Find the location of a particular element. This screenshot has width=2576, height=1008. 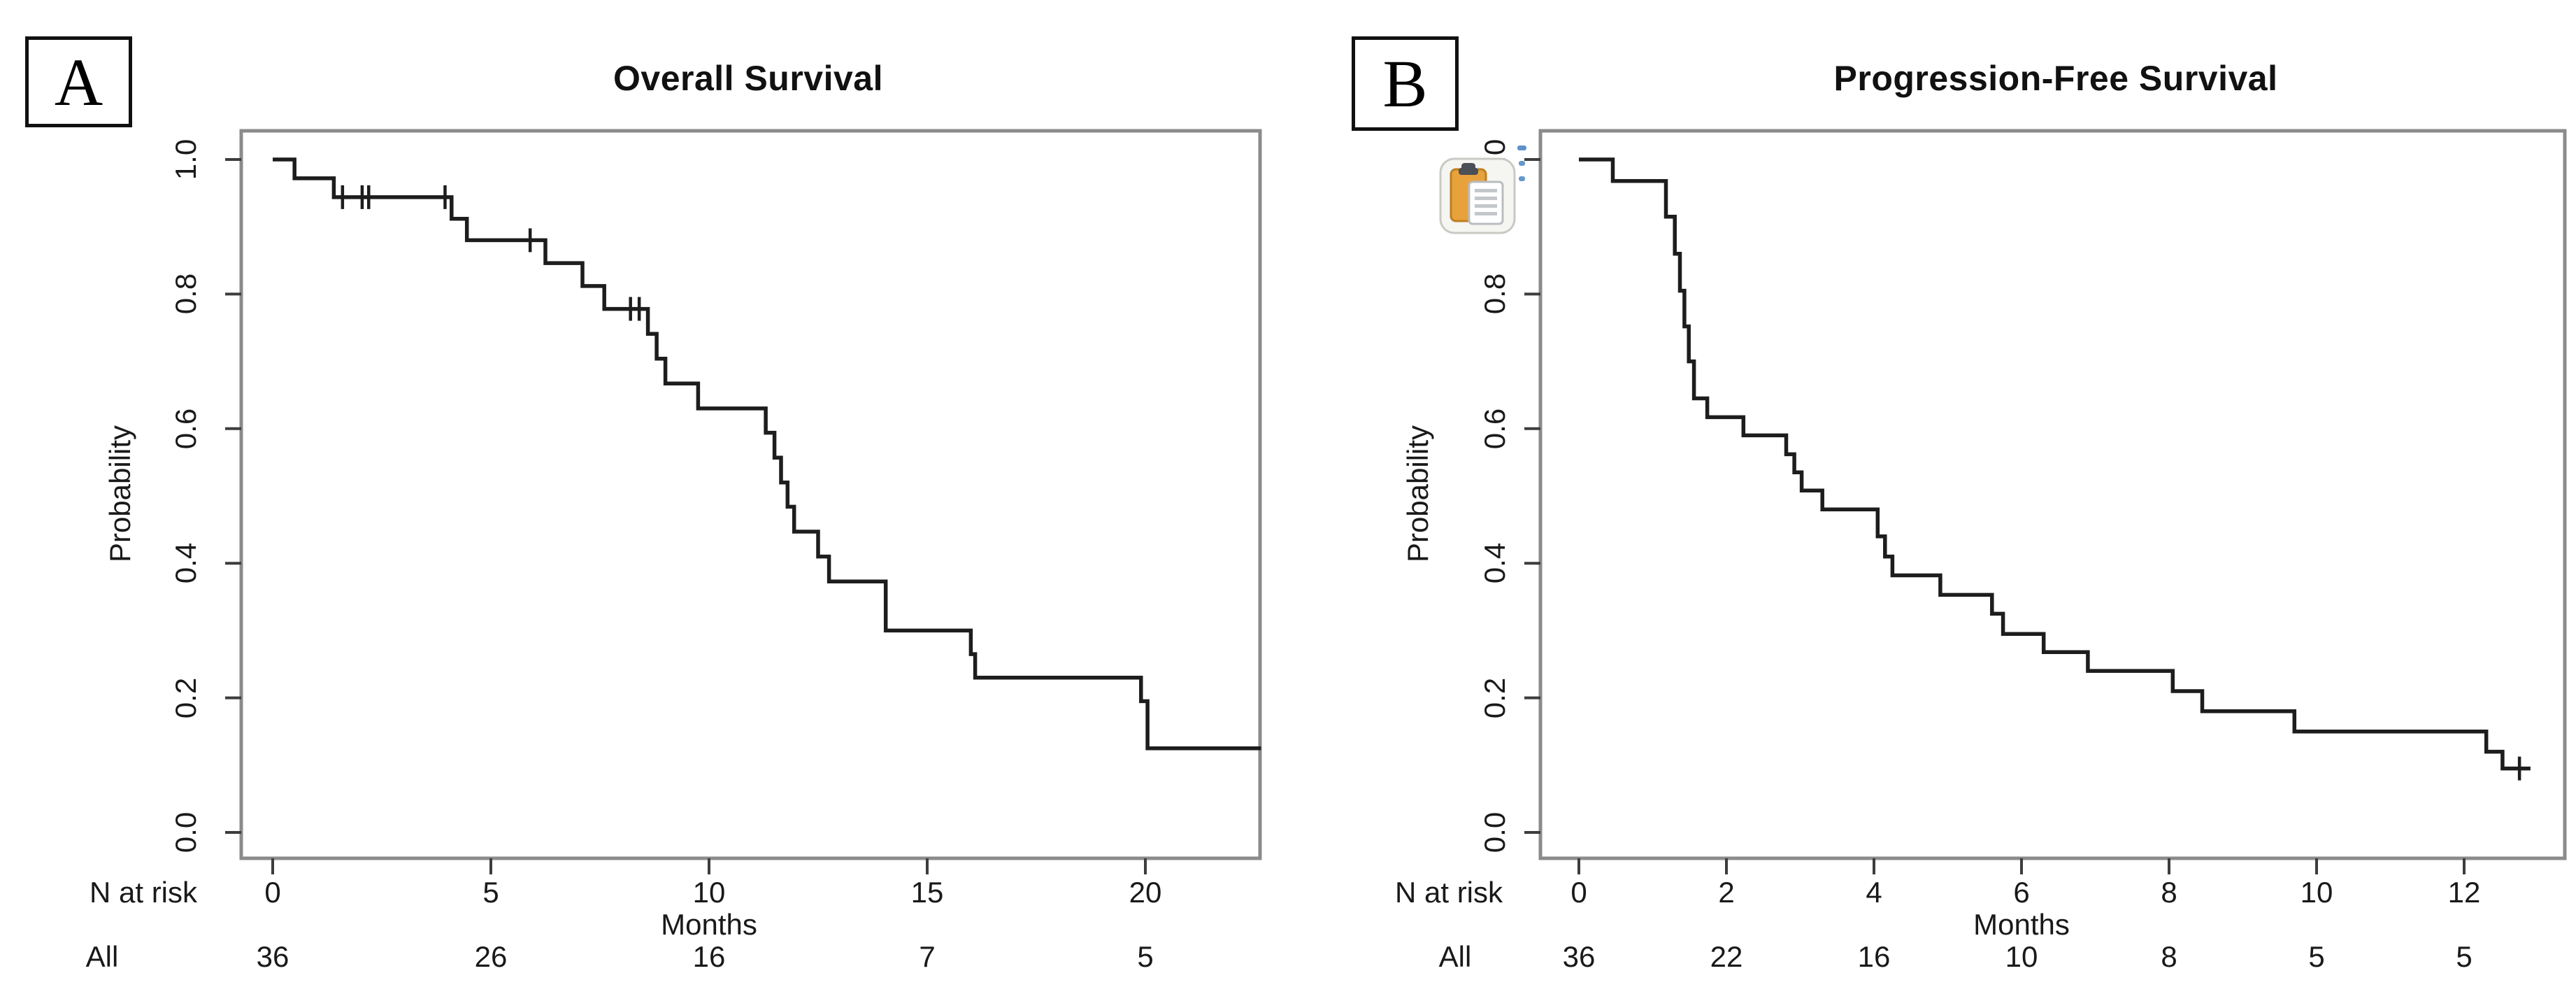

panel-a-label-box: A is located at coordinates (78, 81).